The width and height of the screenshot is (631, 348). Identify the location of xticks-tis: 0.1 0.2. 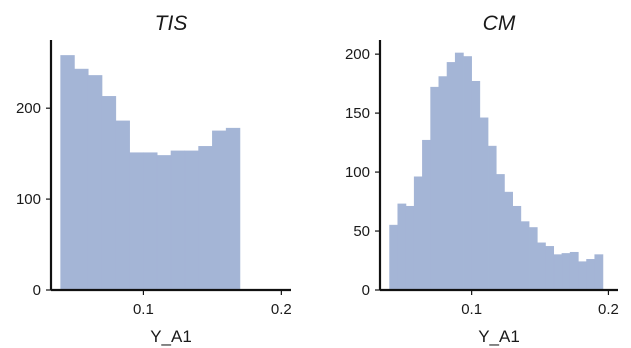
(212, 304).